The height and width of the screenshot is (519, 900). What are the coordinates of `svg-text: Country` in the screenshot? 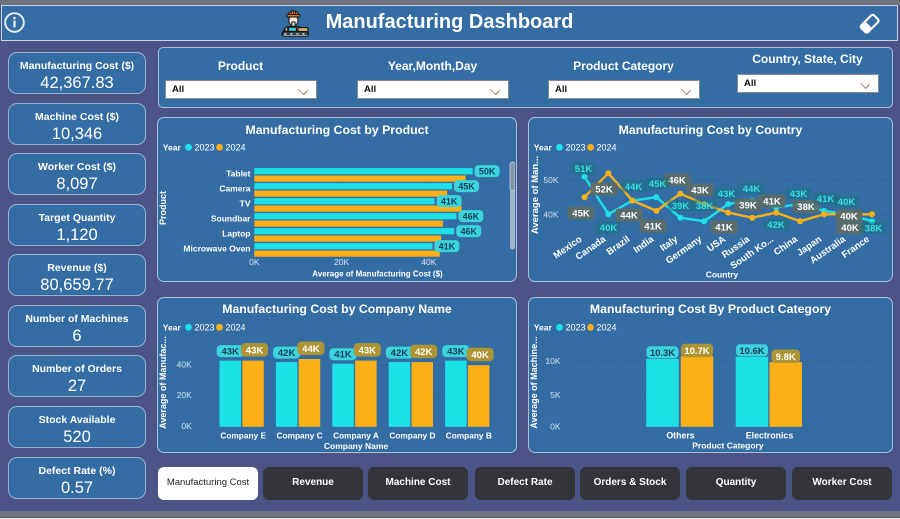 It's located at (722, 275).